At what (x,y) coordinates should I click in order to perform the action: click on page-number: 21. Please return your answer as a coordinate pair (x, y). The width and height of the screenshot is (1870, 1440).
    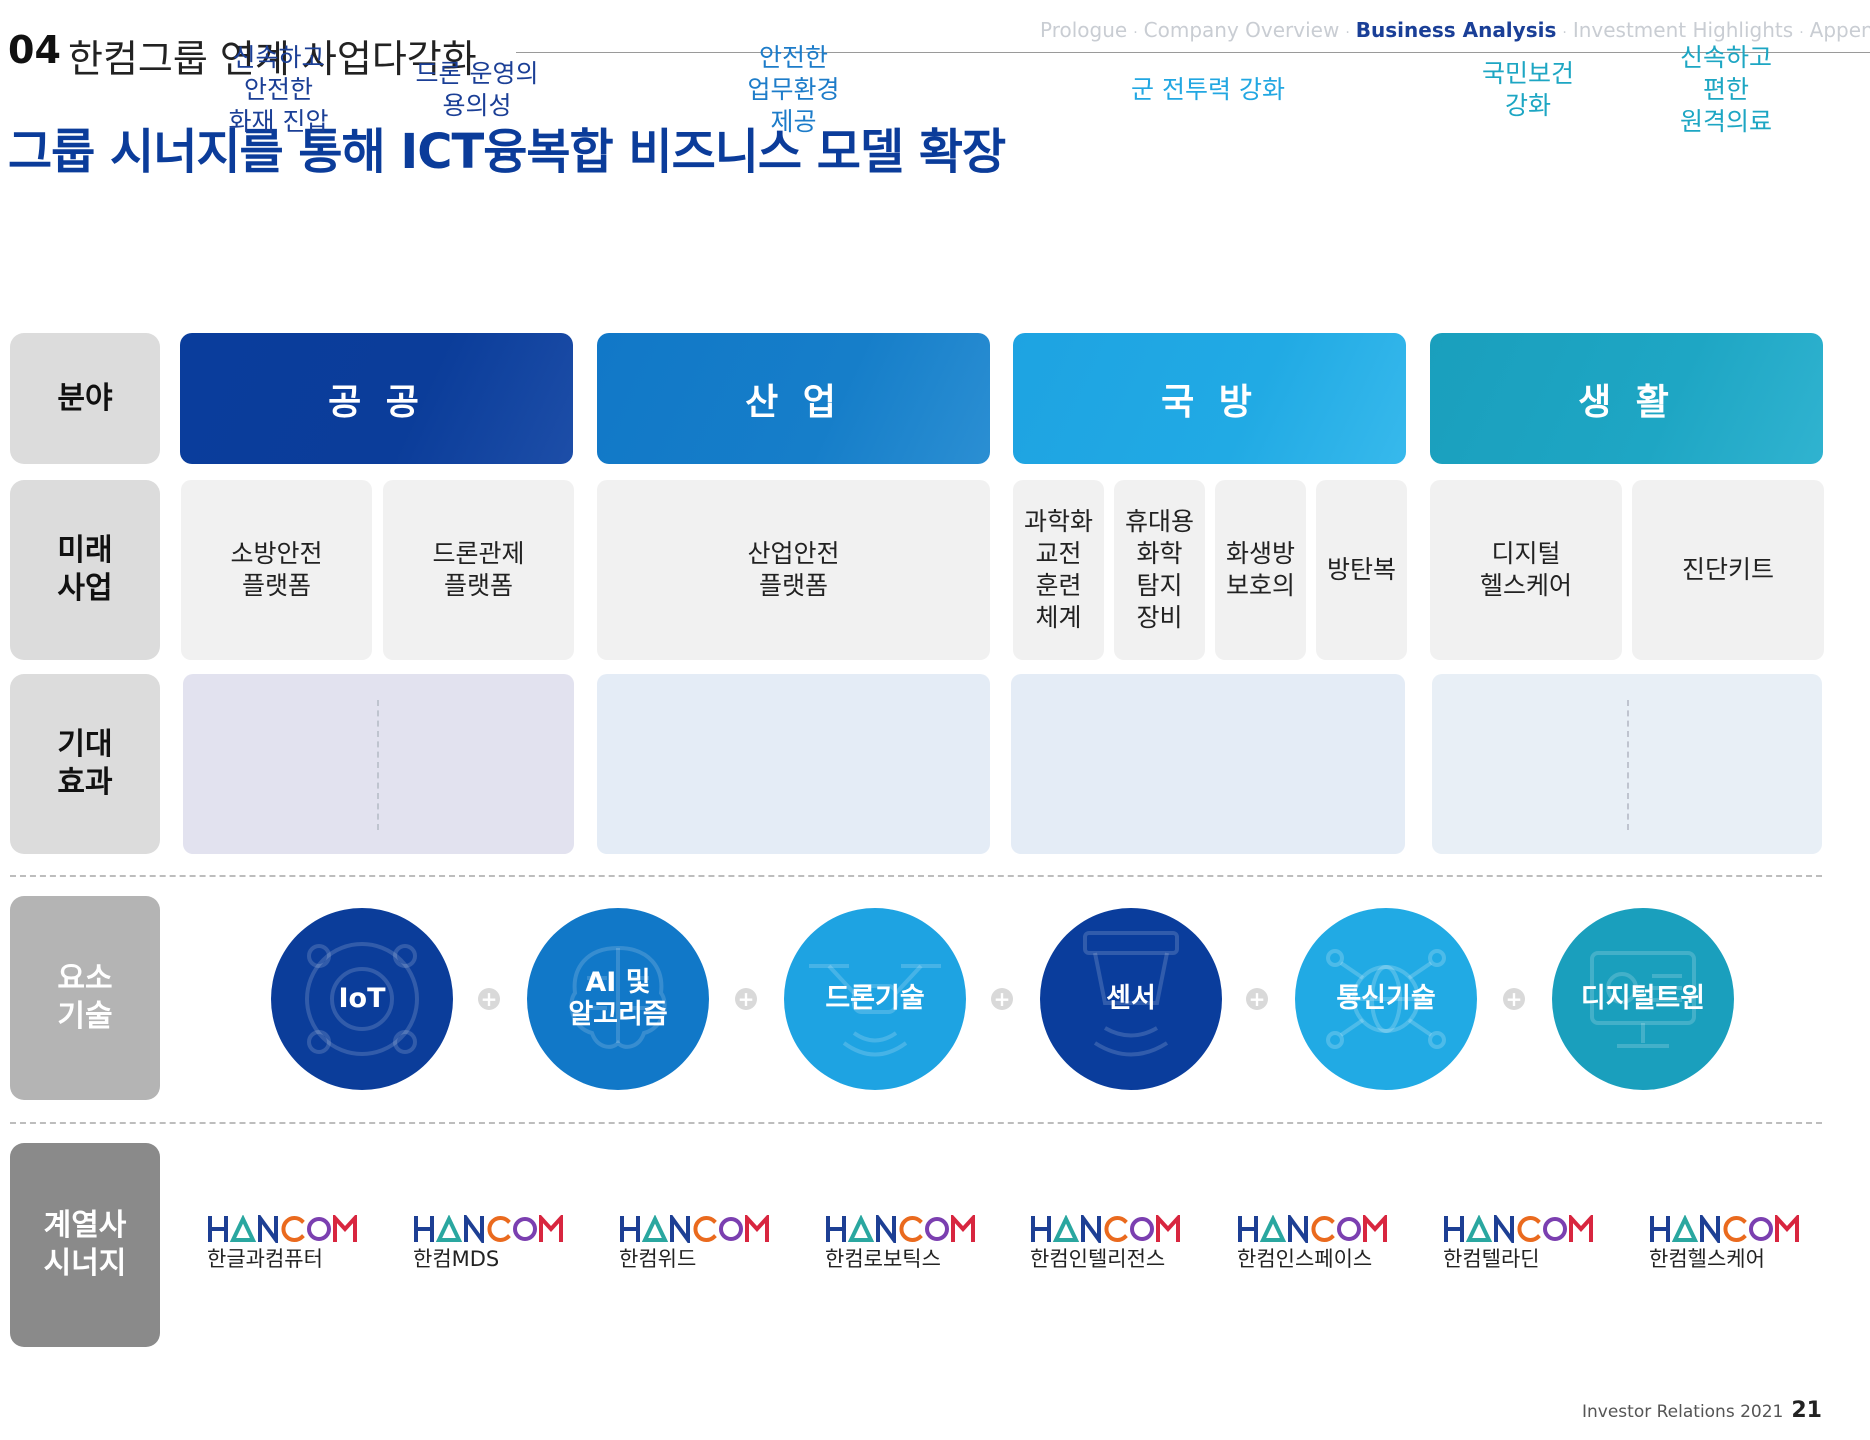
    Looking at the image, I should click on (1806, 1410).